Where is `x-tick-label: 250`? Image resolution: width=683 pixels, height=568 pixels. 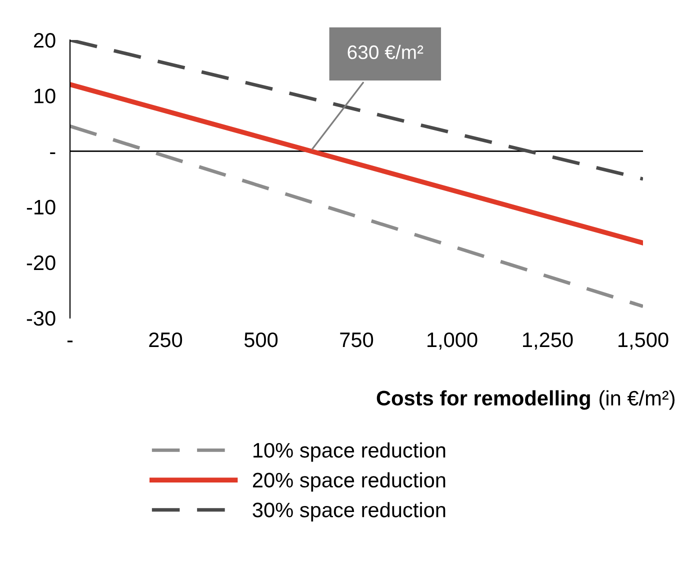 x-tick-label: 250 is located at coordinates (165, 340).